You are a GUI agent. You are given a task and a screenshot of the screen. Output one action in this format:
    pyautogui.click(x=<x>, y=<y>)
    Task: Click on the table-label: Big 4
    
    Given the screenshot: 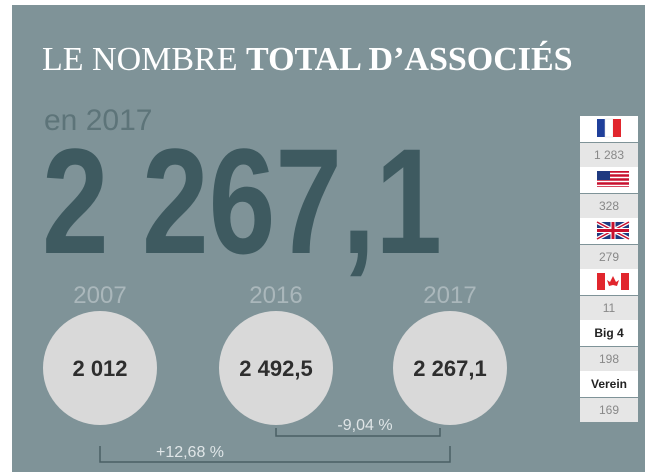 What is the action you would take?
    pyautogui.click(x=609, y=333)
    